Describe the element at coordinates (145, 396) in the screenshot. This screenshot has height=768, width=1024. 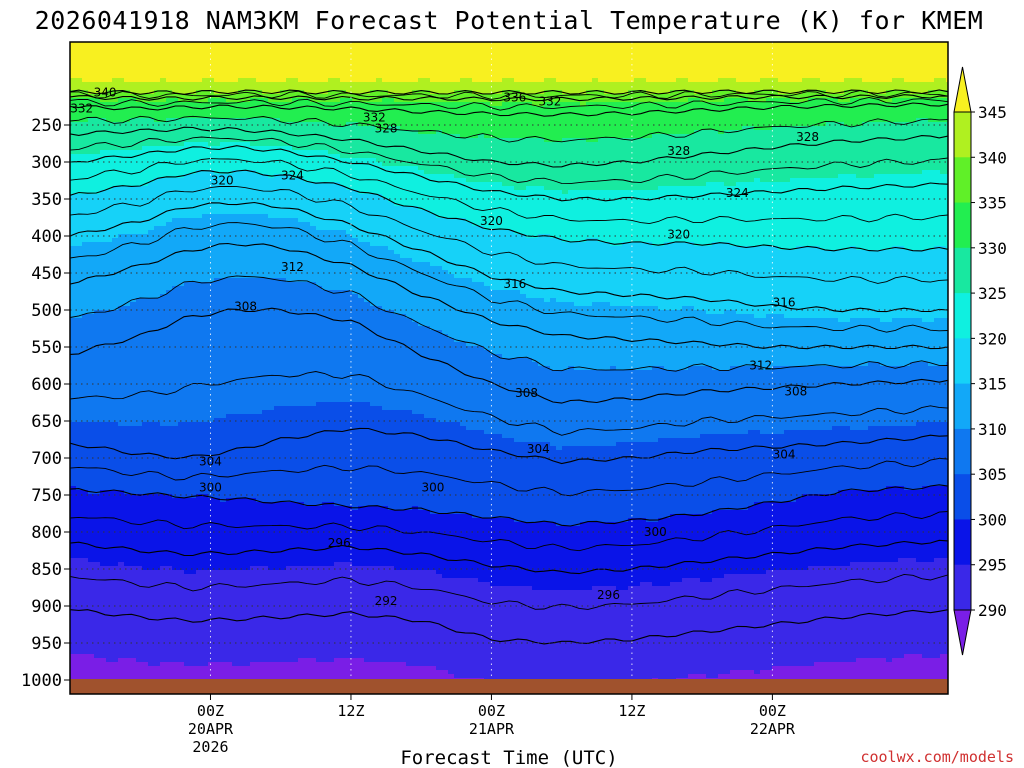
I see `fill-cell-2044` at that location.